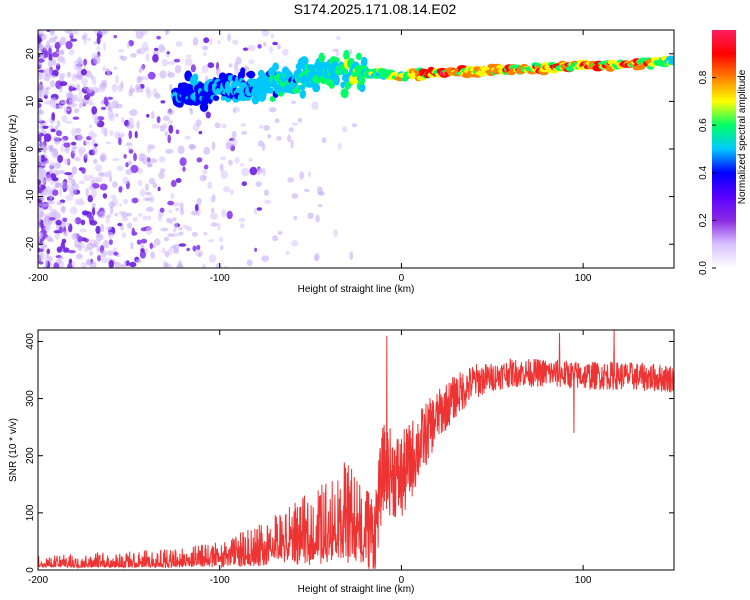 This screenshot has height=600, width=750. I want to click on snr-xlabel: Height of straight line (km), so click(356, 589).